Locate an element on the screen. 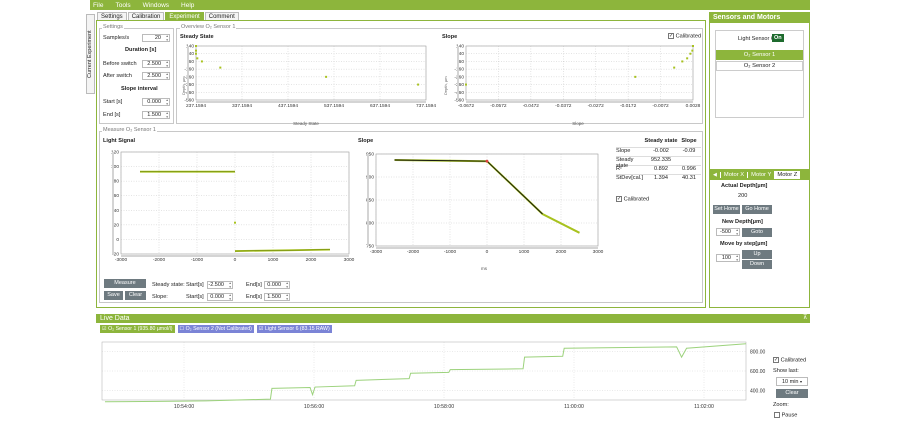 Image resolution: width=900 pixels, height=430 pixels. checkbox-check-icon: ✓ is located at coordinates (619, 199).